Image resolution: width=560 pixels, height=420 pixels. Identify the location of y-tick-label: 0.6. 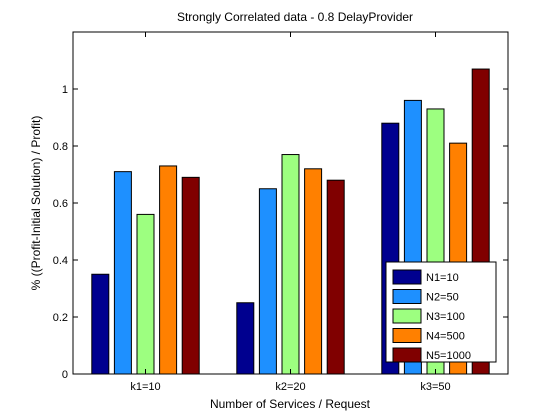
(60, 204).